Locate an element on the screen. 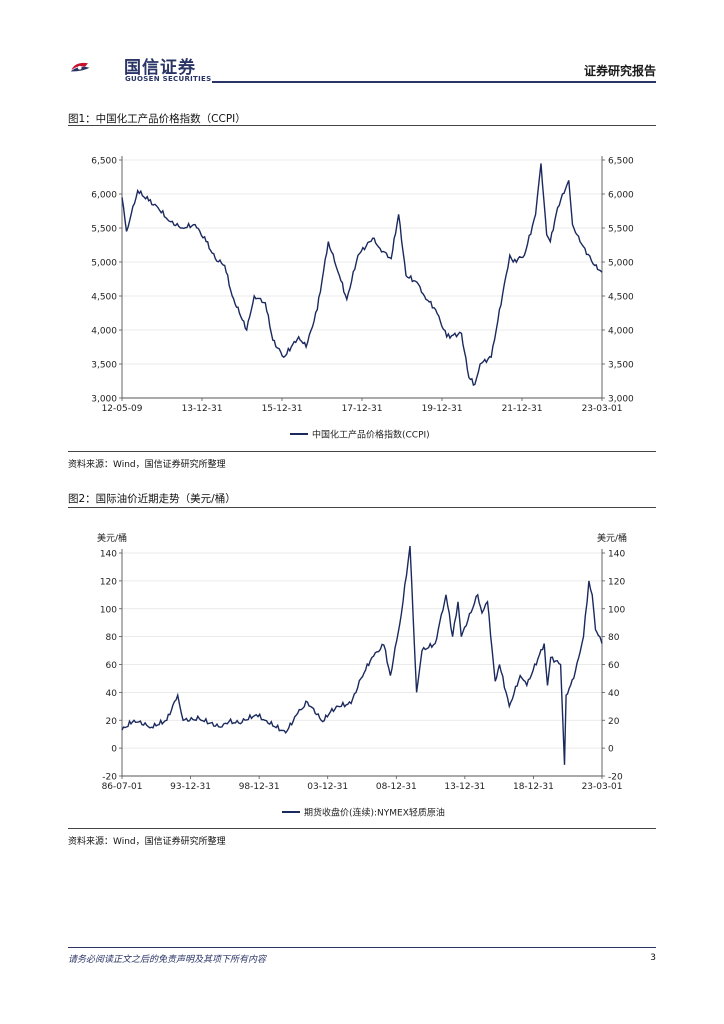 Image resolution: width=724 pixels, height=1024 pixels. figure-1-bottom-rule is located at coordinates (362, 451).